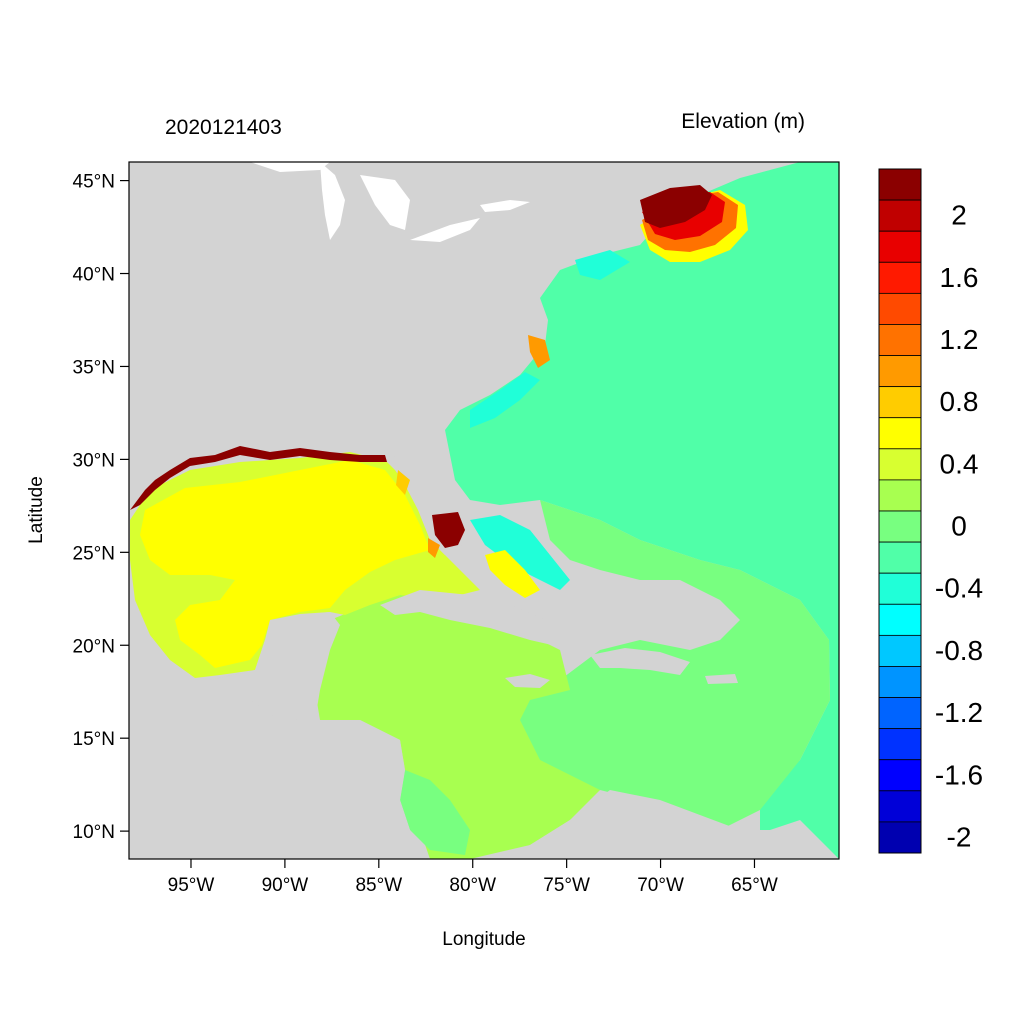  I want to click on colorbar-label-13: -0.4, so click(959, 588).